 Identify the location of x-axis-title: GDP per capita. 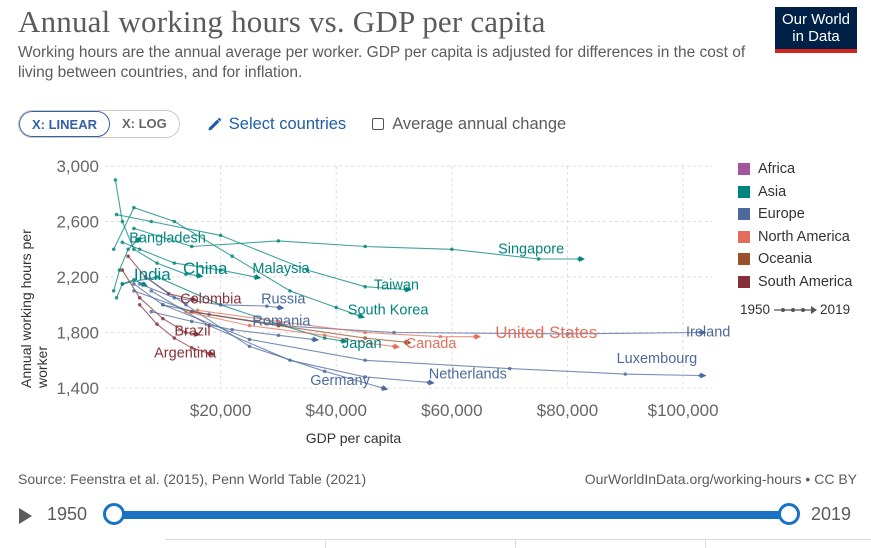
(354, 438).